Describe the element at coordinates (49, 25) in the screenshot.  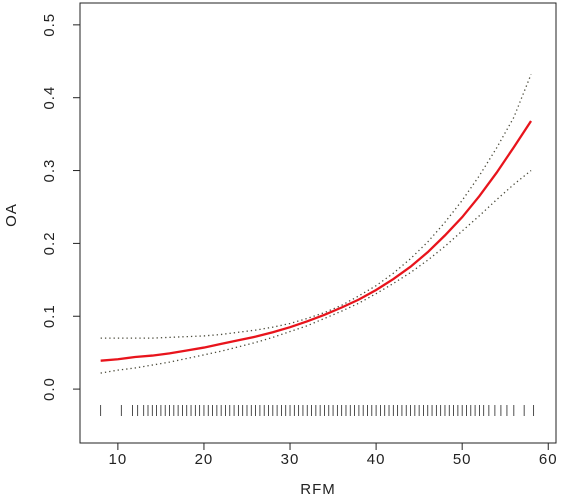
I see `y-tick-label: 0.5` at that location.